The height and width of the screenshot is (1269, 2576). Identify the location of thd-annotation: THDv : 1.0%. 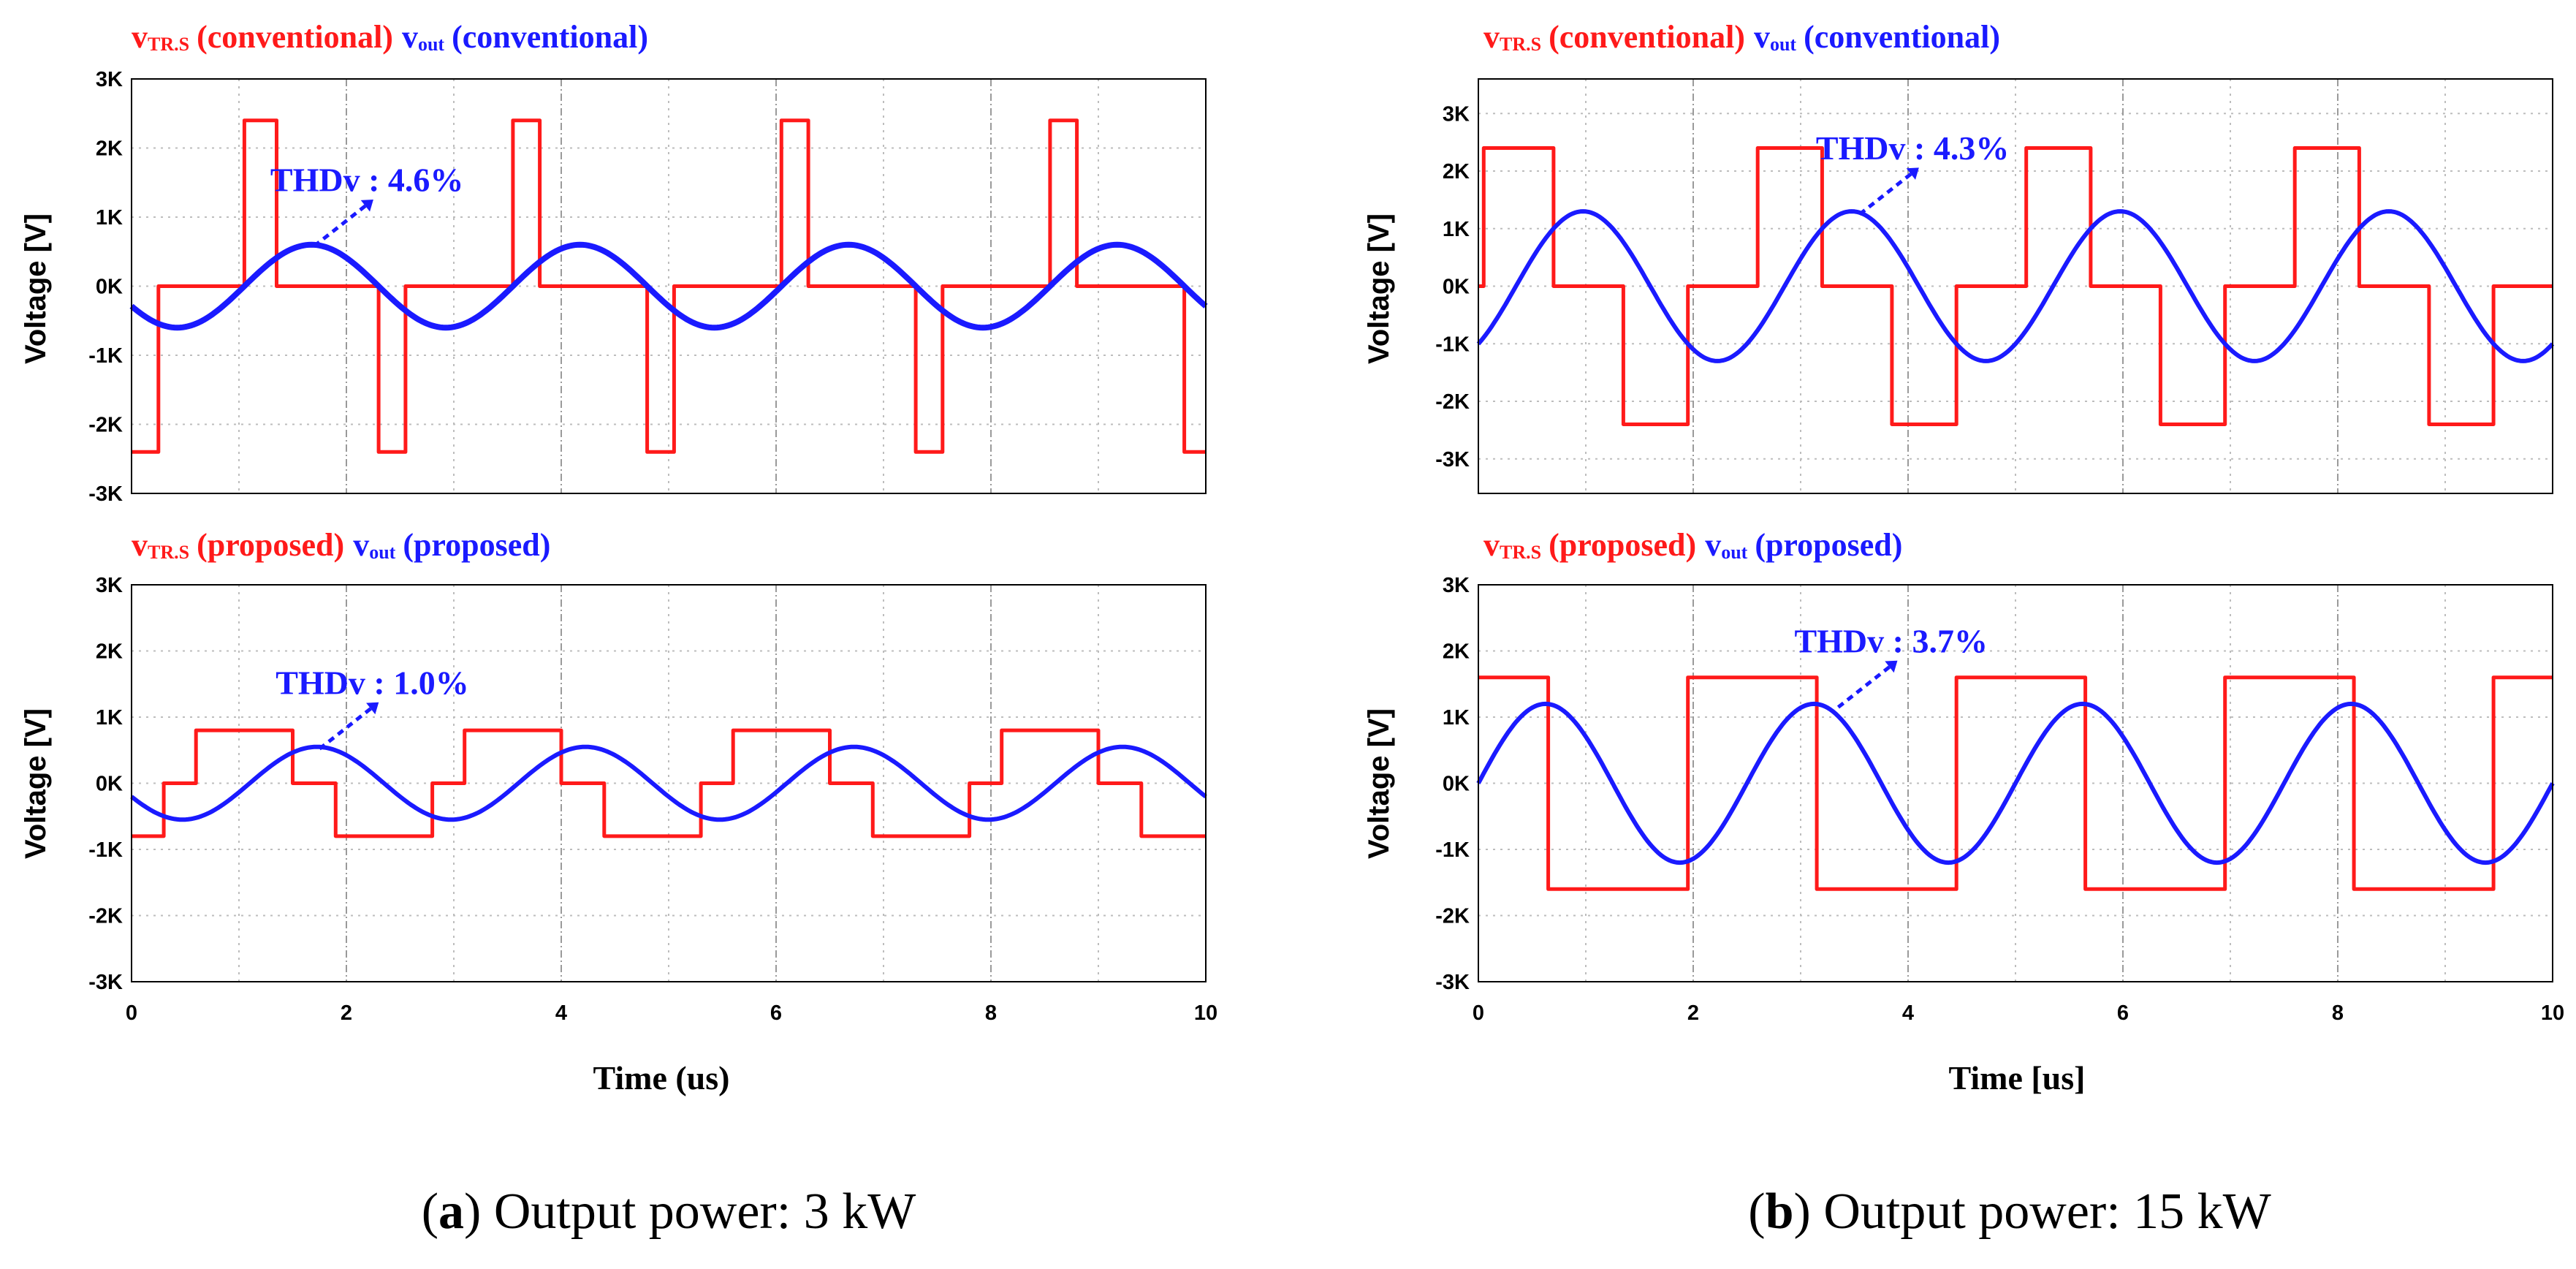
(372, 682).